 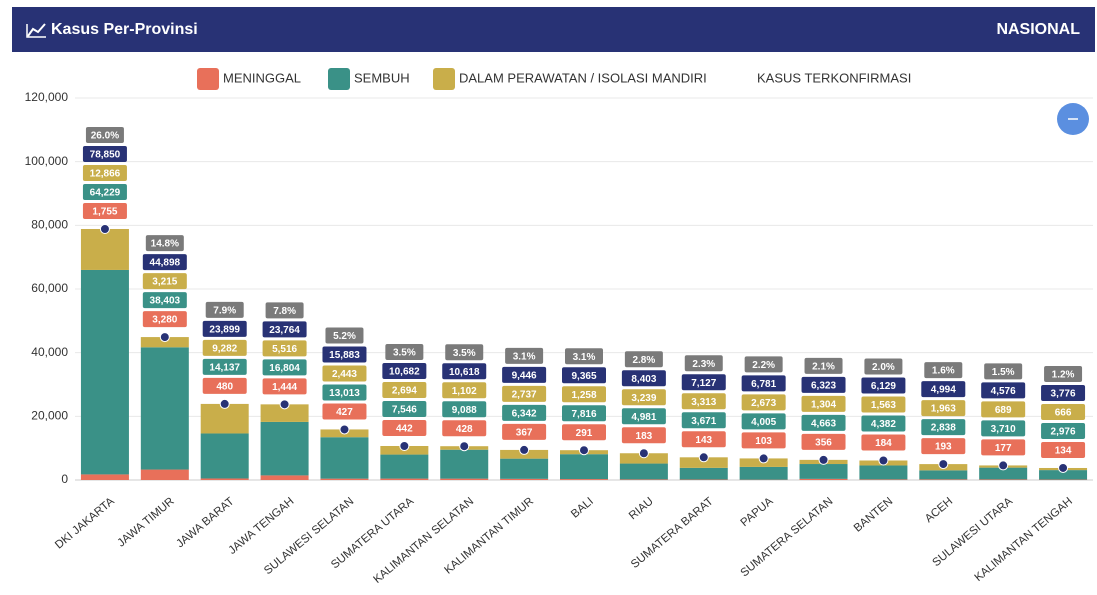 I want to click on value-label: 1,563, so click(x=883, y=405).